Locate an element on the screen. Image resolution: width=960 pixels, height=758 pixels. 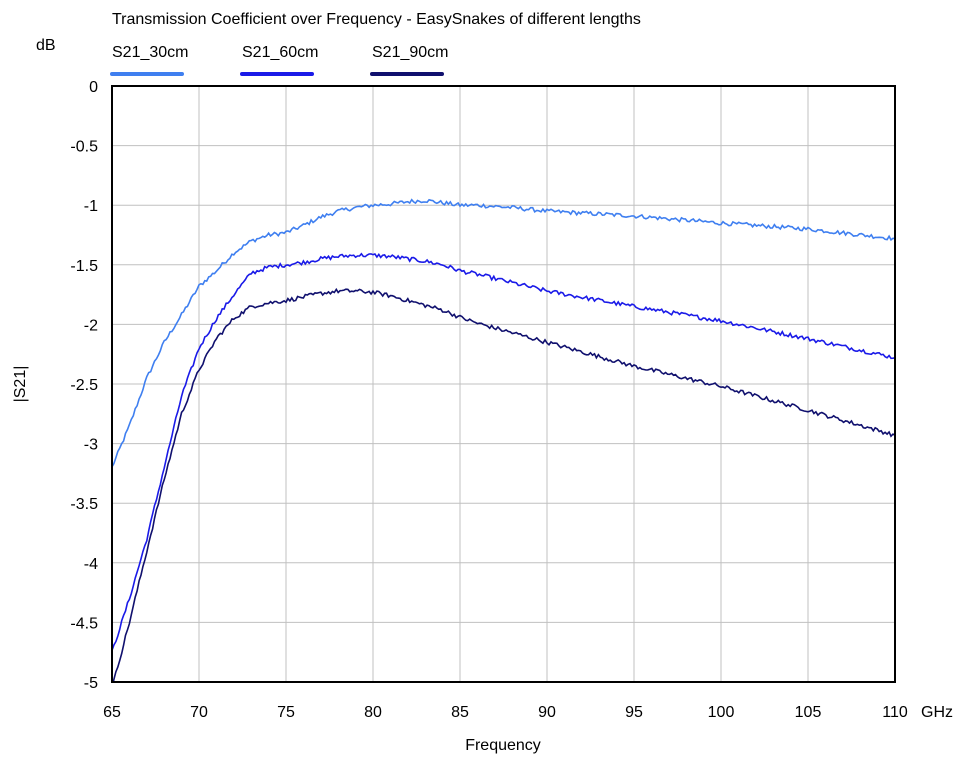
x-tick-label: 85 is located at coordinates (460, 712).